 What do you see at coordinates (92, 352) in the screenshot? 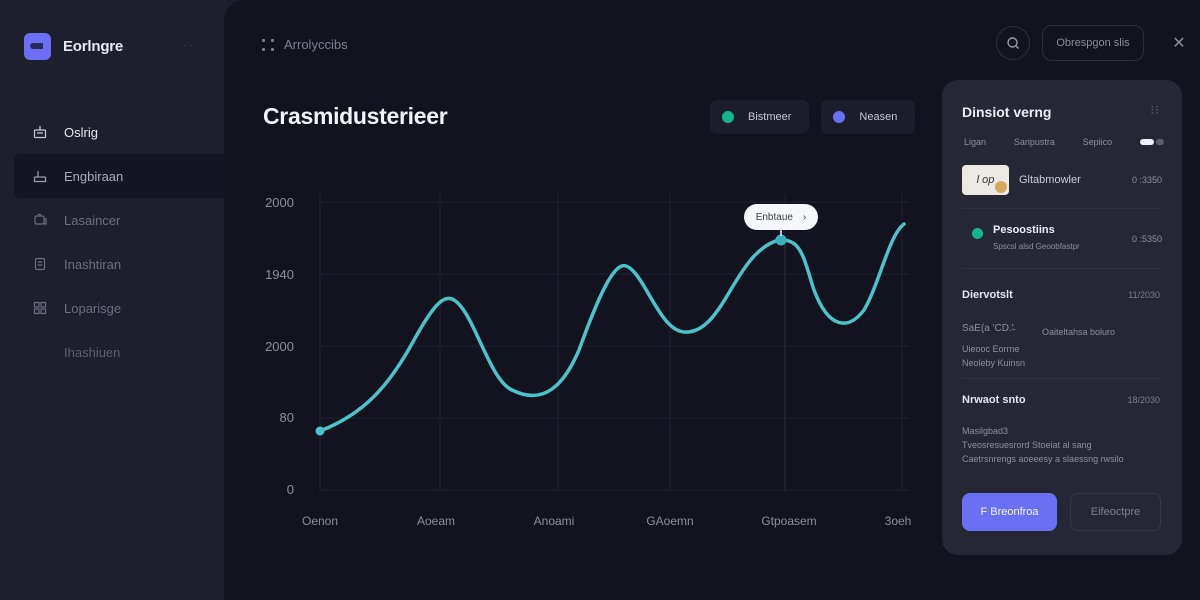
I see `sidebar-item-label: Ihashiuen` at bounding box center [92, 352].